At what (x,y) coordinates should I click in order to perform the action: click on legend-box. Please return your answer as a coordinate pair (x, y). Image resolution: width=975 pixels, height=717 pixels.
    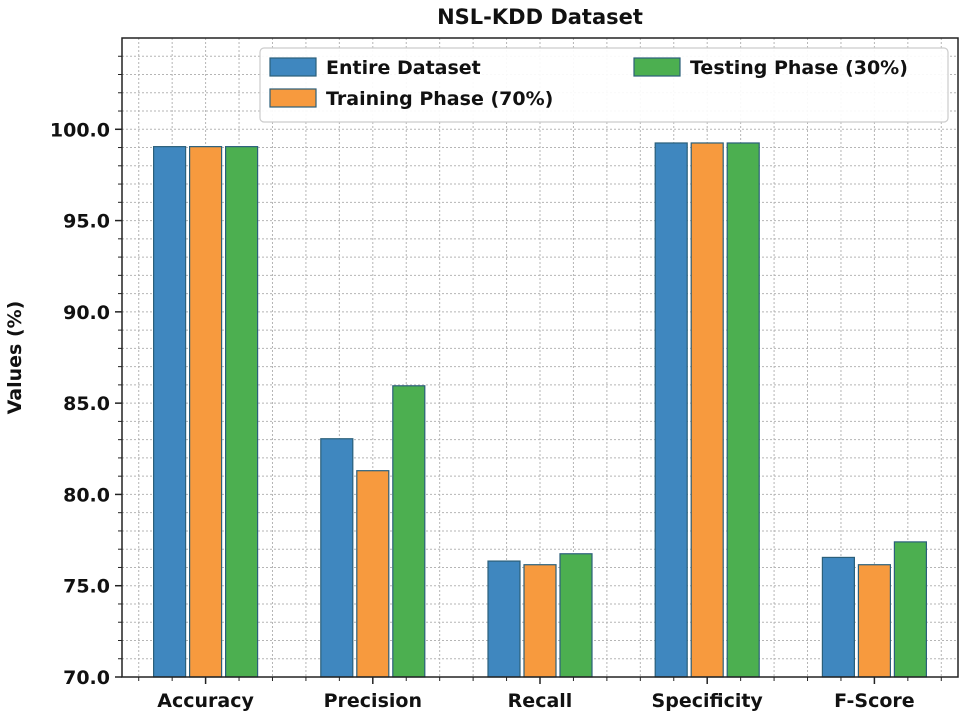
    Looking at the image, I should click on (604, 85).